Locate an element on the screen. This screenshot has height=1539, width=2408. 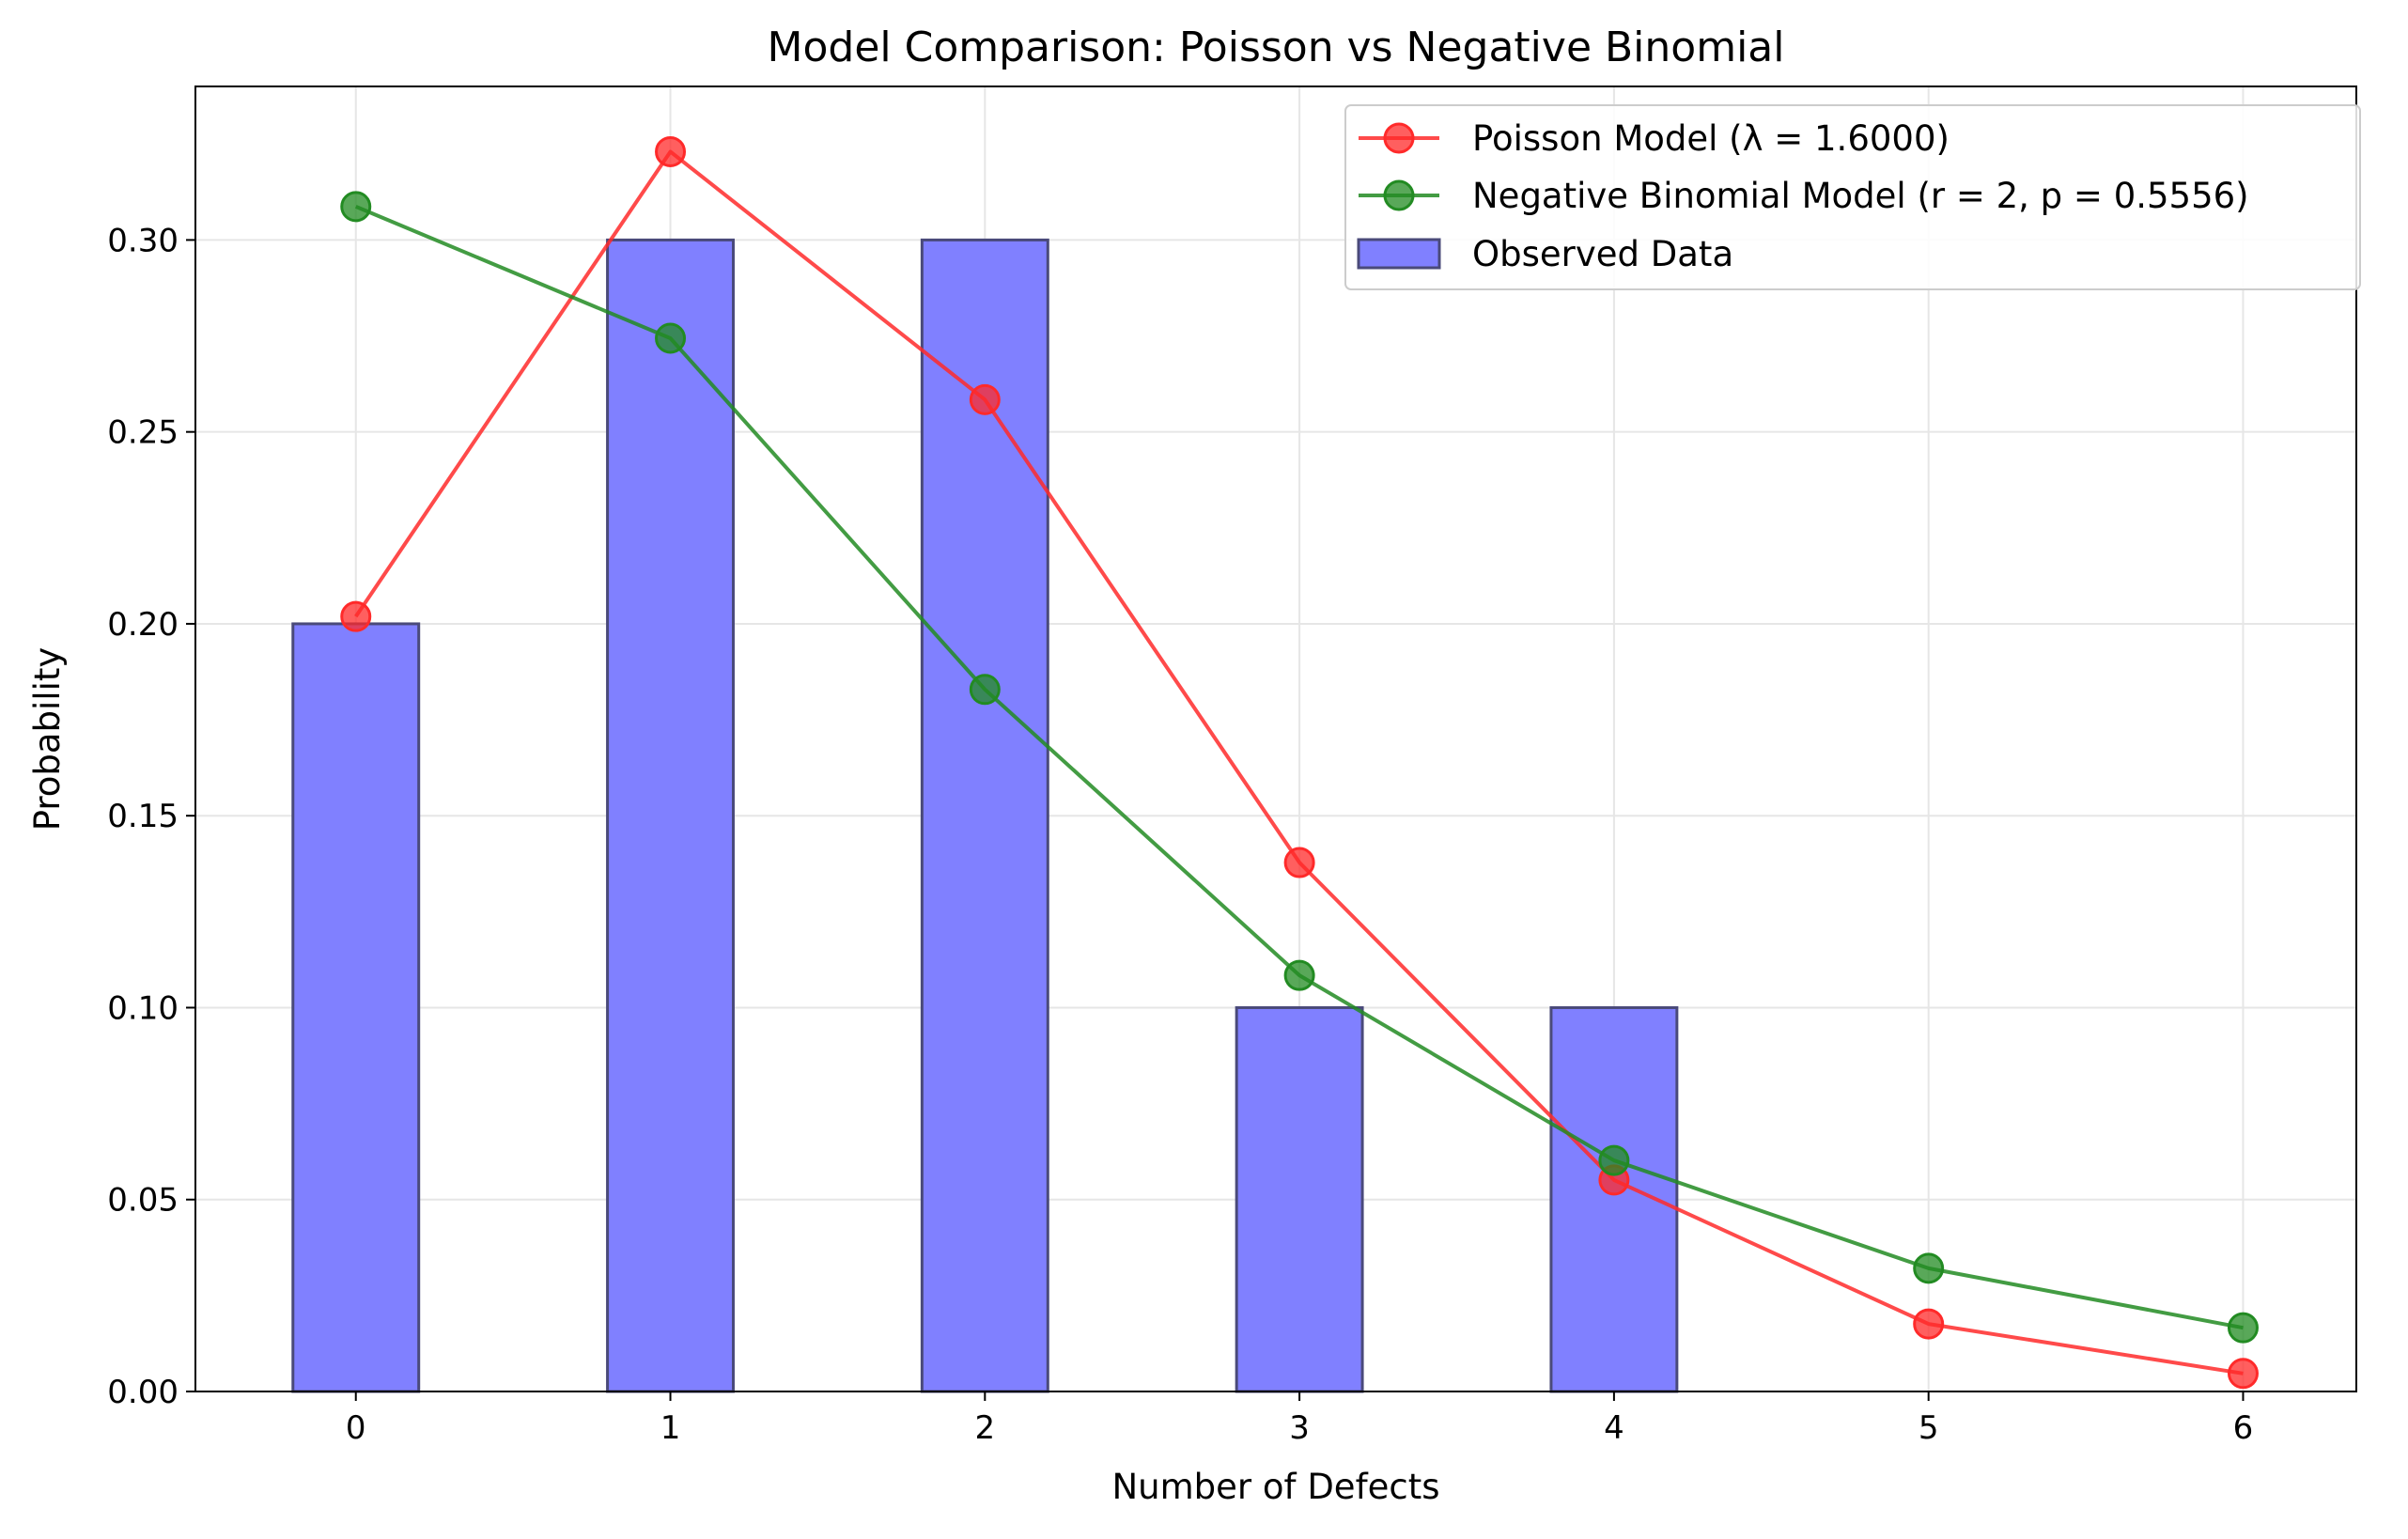
y-tick-label: 0.00 is located at coordinates (143, 1392).